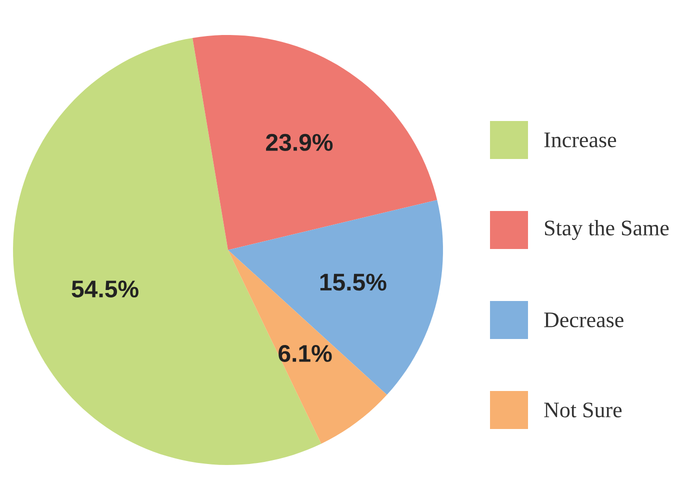  Describe the element at coordinates (299, 142) in the screenshot. I see `data-label: 23.9%` at that location.